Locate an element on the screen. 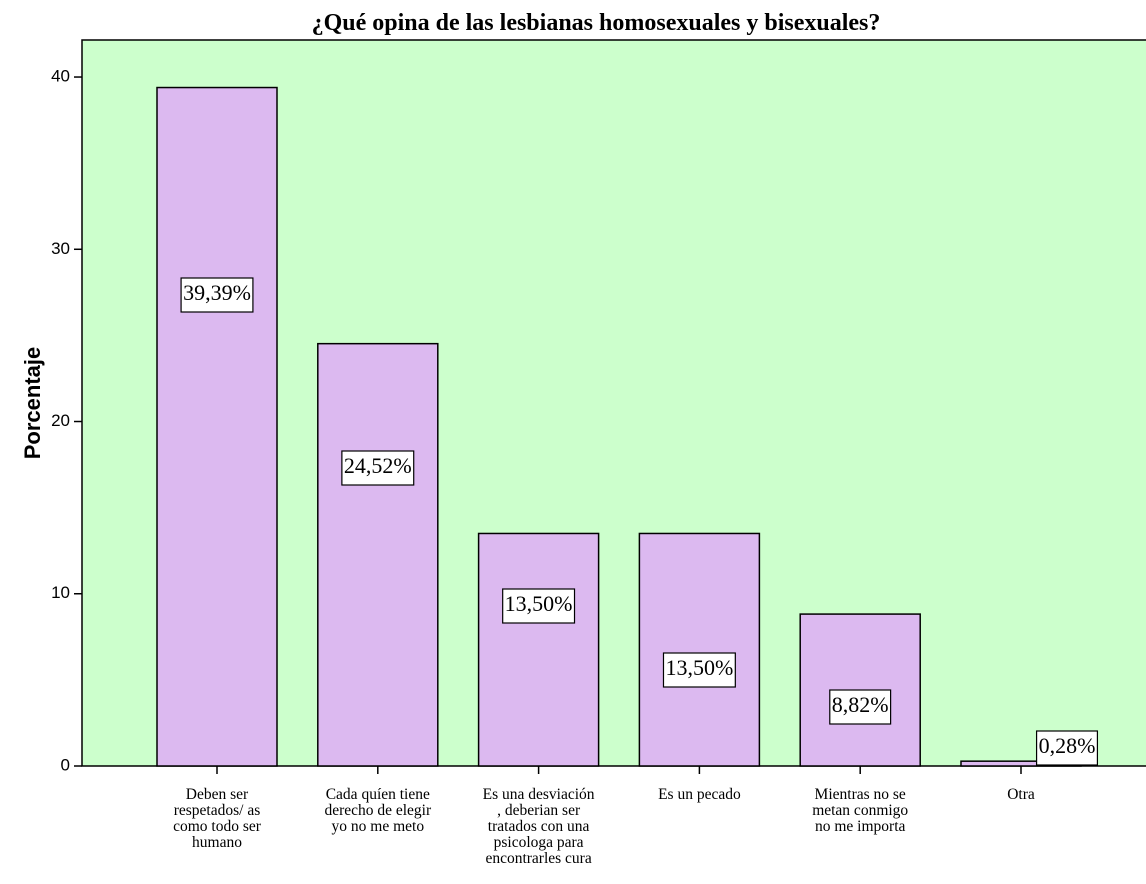  y-axis-title: Porcentaje is located at coordinates (32, 403).